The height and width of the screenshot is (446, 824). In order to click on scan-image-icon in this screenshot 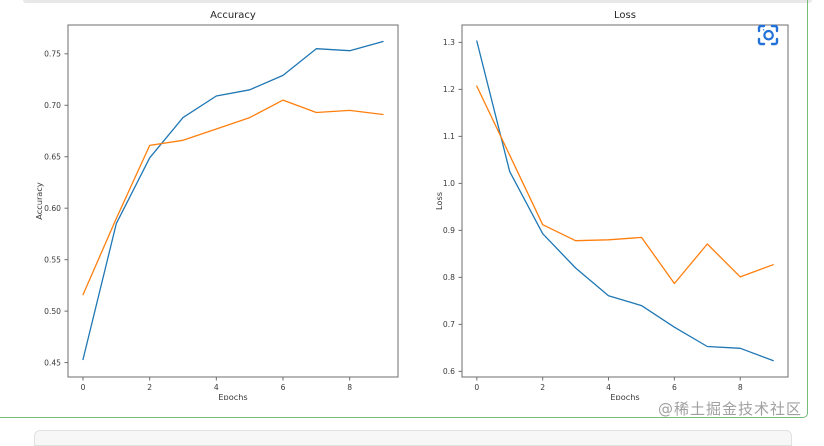, I will do `click(768, 35)`.